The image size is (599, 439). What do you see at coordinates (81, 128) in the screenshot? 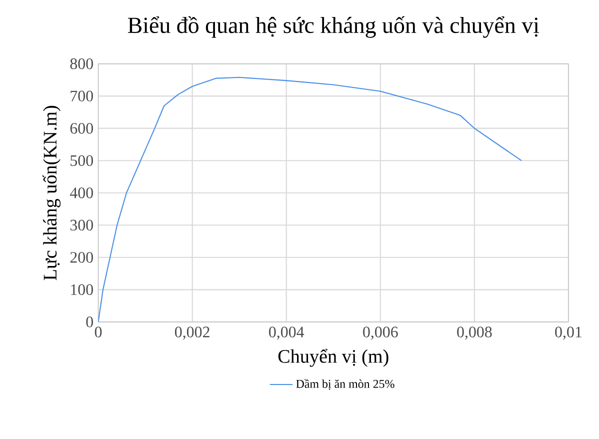
I see `y-tick-label: 600` at bounding box center [81, 128].